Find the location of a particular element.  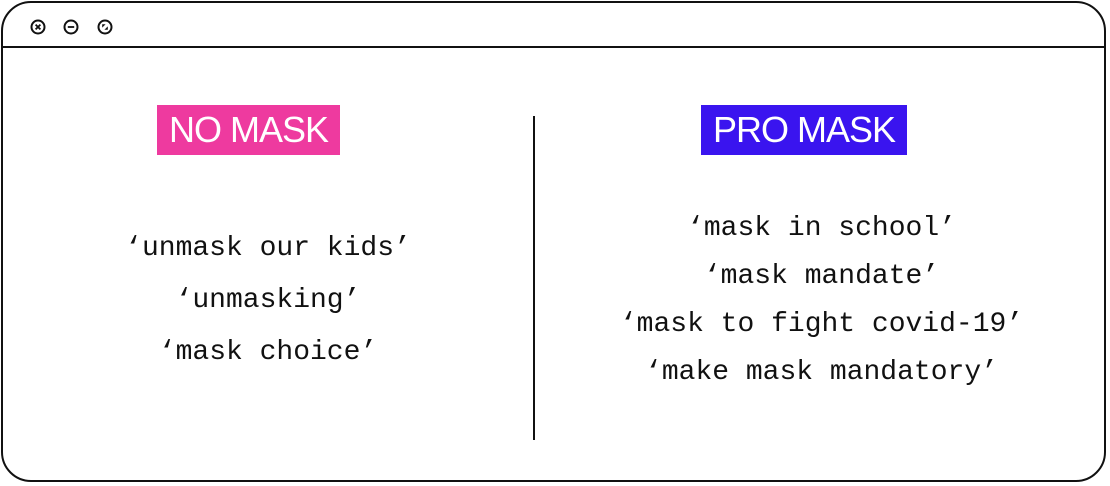

no-mask-title: NO MASK is located at coordinates (249, 130).